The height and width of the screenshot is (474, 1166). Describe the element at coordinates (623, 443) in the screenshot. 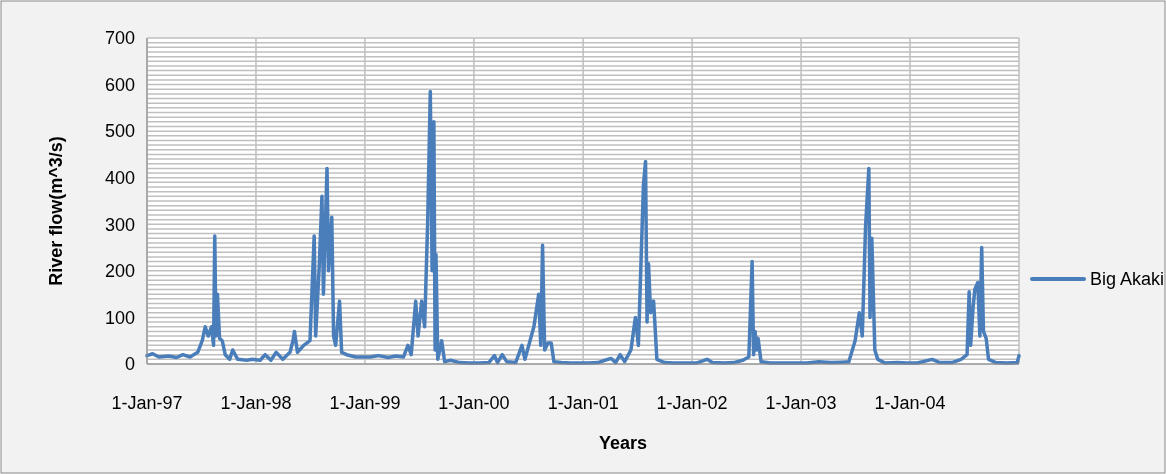

I see `x-axis-title: Years` at that location.